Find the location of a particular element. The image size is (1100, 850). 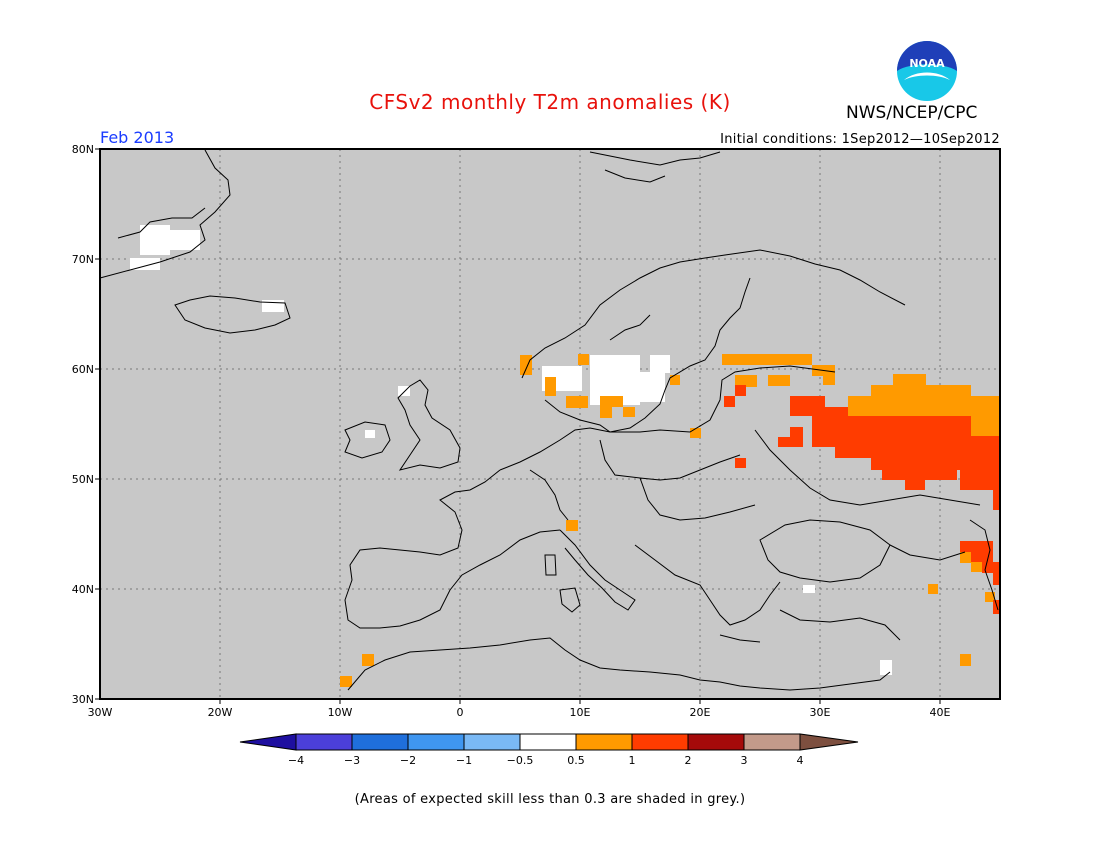

initial-conditions: Initial conditions: 1Sep2012—10Sep2012 is located at coordinates (860, 139).